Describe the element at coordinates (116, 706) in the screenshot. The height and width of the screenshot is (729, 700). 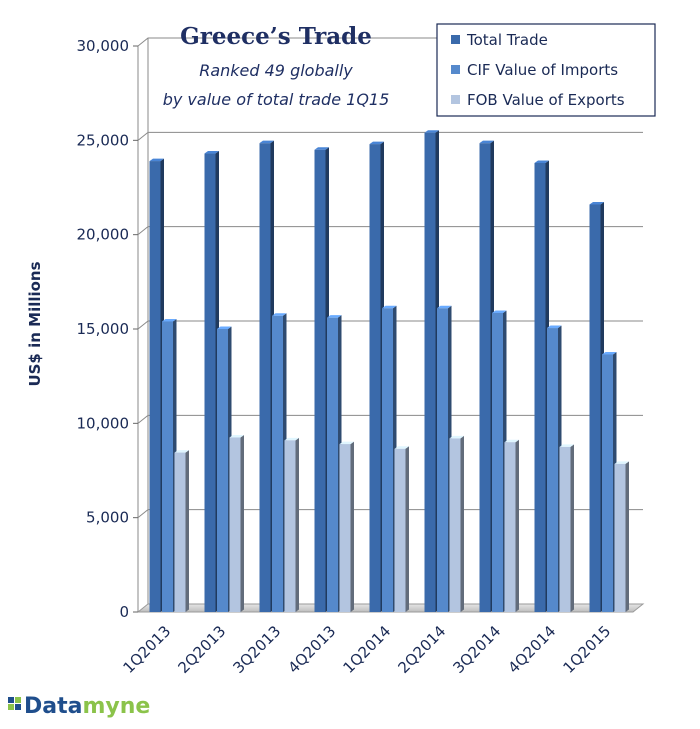
I see `logo-text-myne: myne` at that location.